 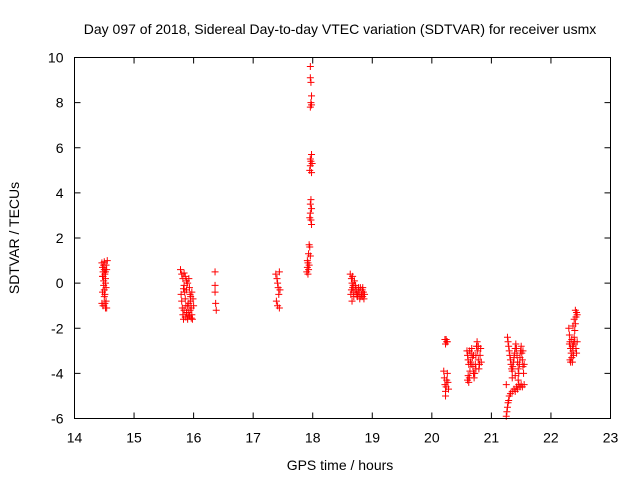 What do you see at coordinates (60, 283) in the screenshot?
I see `y-tick-label: 0` at bounding box center [60, 283].